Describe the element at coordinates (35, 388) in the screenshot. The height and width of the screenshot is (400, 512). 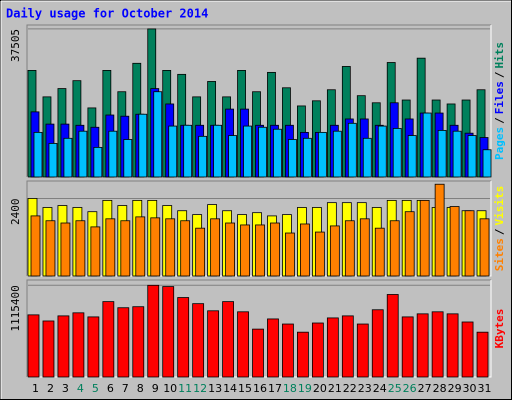
I see `x-tick-label: 1` at that location.